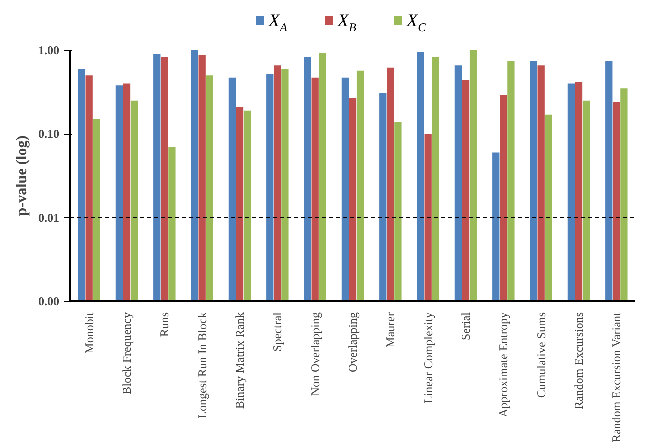 The image size is (655, 445). I want to click on x-tick-label: Serial, so click(466, 326).